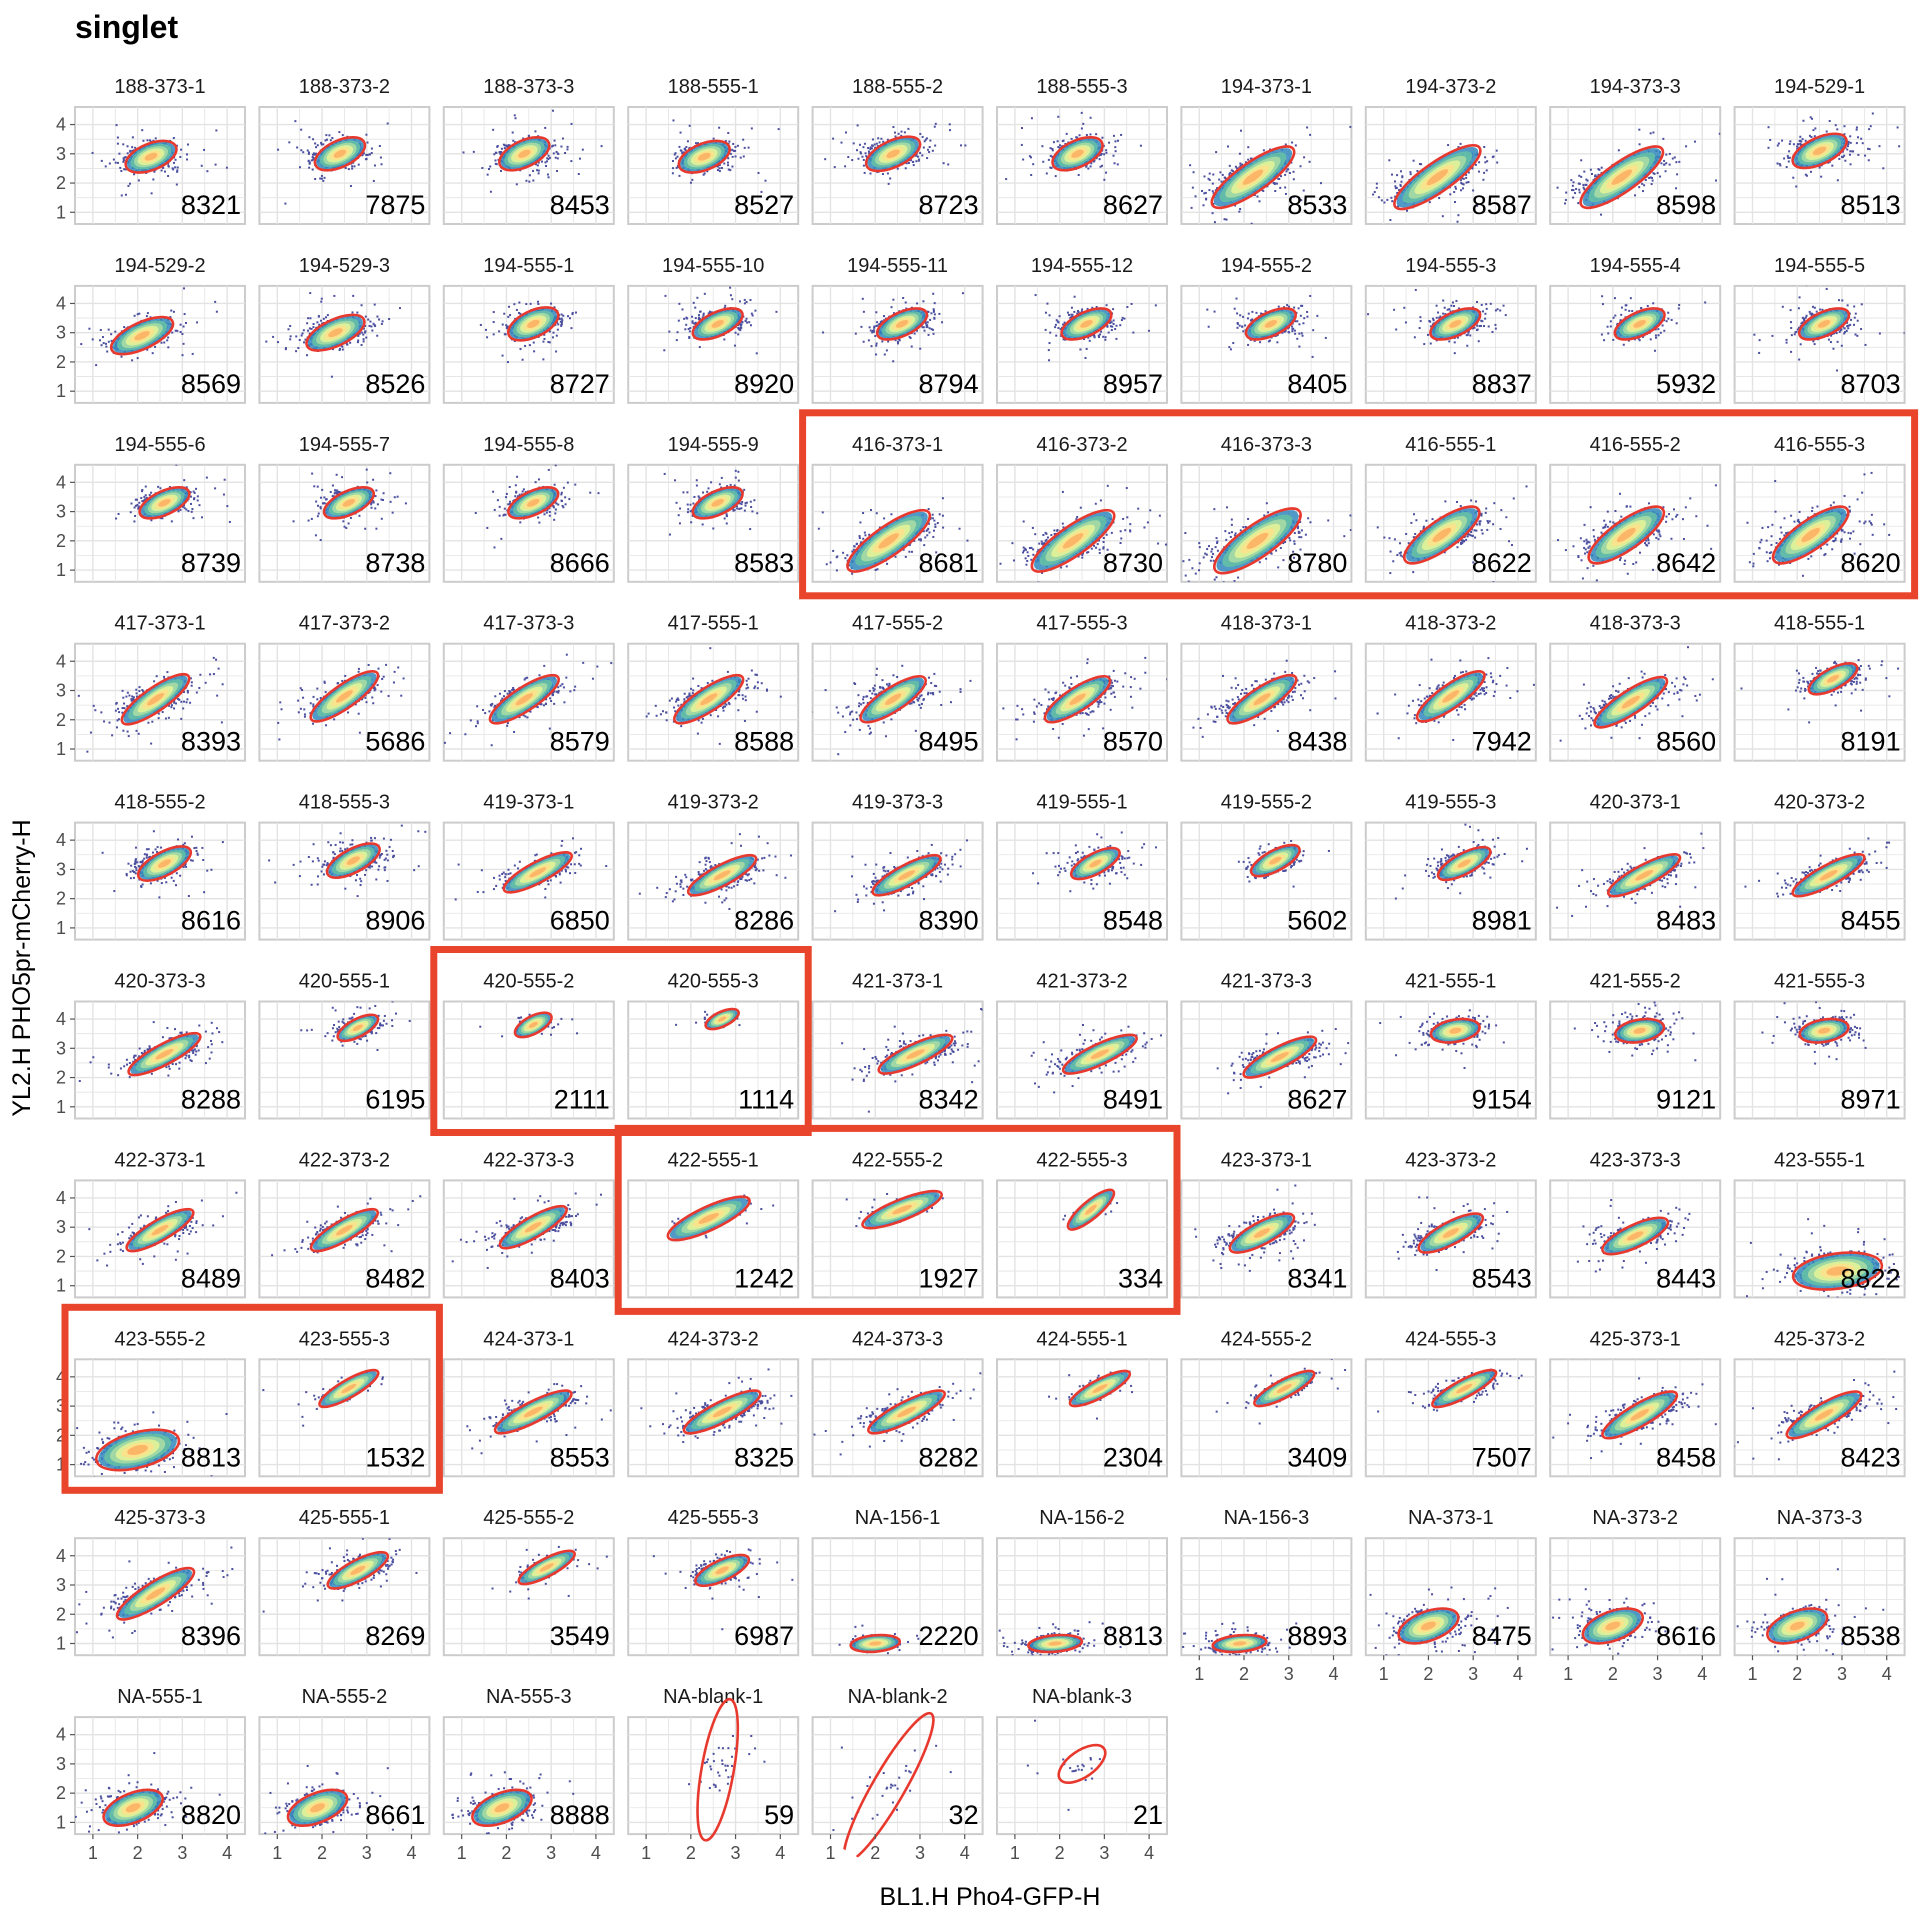  What do you see at coordinates (524, 153) in the screenshot?
I see `density-level` at bounding box center [524, 153].